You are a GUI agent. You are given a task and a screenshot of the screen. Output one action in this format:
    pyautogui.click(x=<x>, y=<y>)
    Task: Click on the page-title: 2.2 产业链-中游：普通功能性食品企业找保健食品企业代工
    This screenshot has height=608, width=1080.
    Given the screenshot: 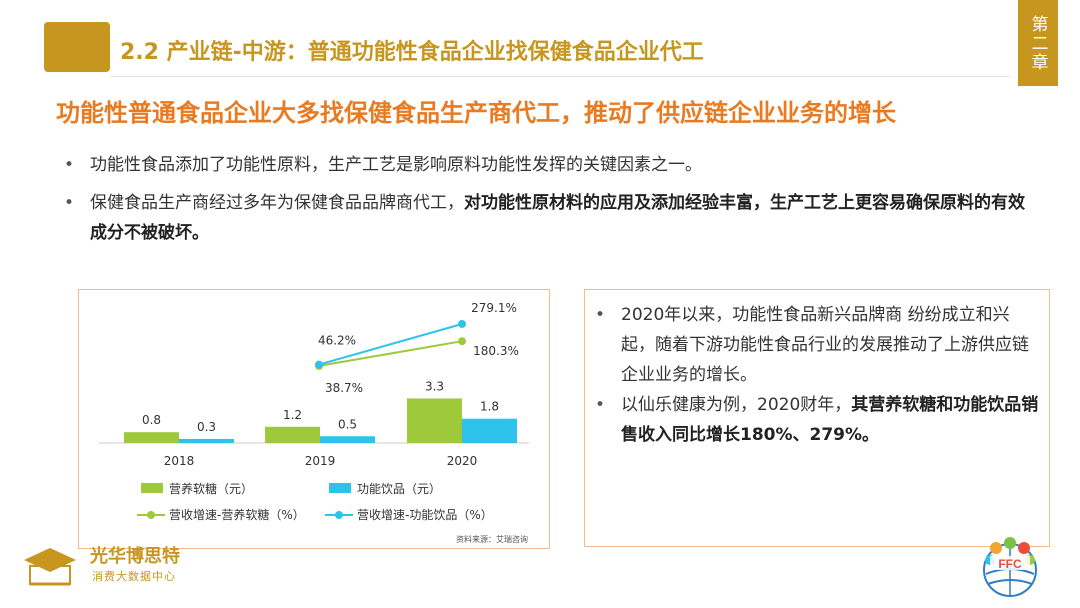 What is the action you would take?
    pyautogui.click(x=412, y=52)
    